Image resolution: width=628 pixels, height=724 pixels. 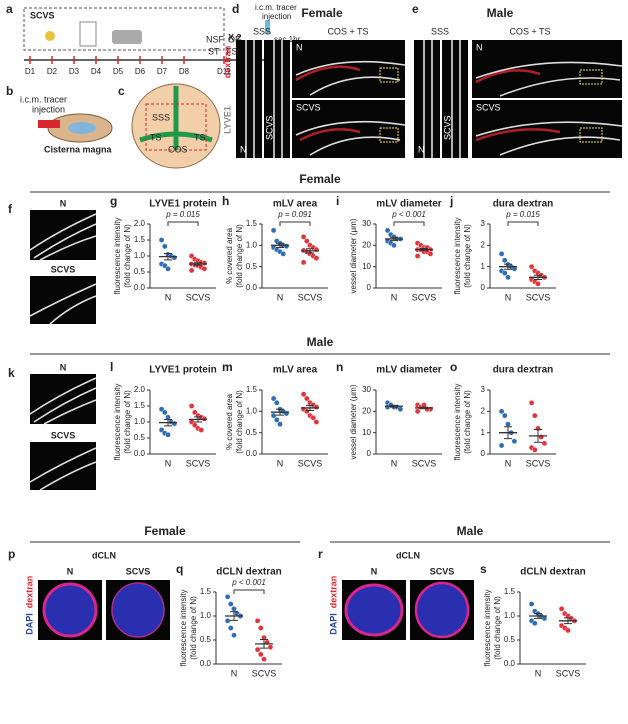 What do you see at coordinates (78, 149) in the screenshot?
I see `site-label: Cisterna magna` at bounding box center [78, 149].